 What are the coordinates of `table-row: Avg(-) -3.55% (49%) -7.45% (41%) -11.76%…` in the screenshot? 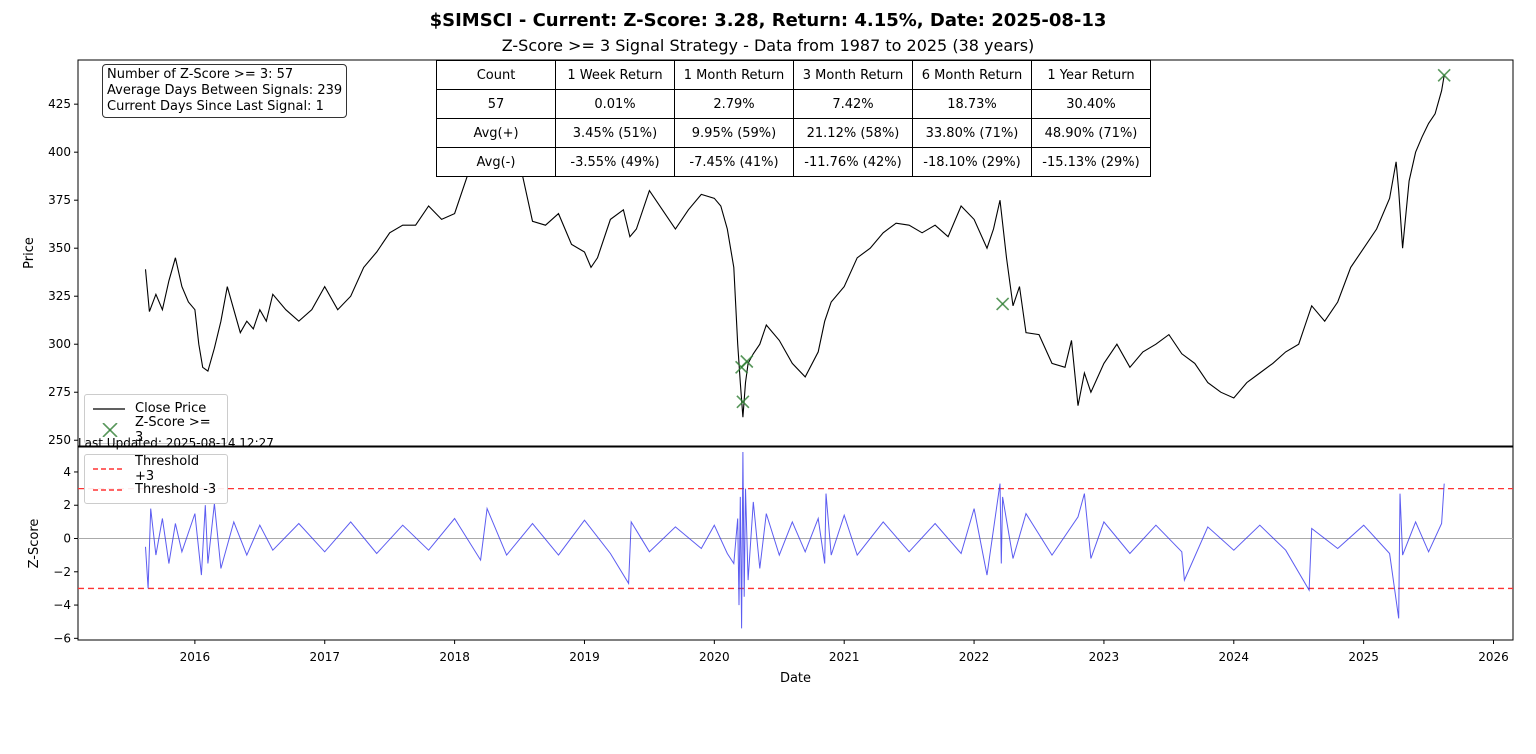 It's located at (793, 162).